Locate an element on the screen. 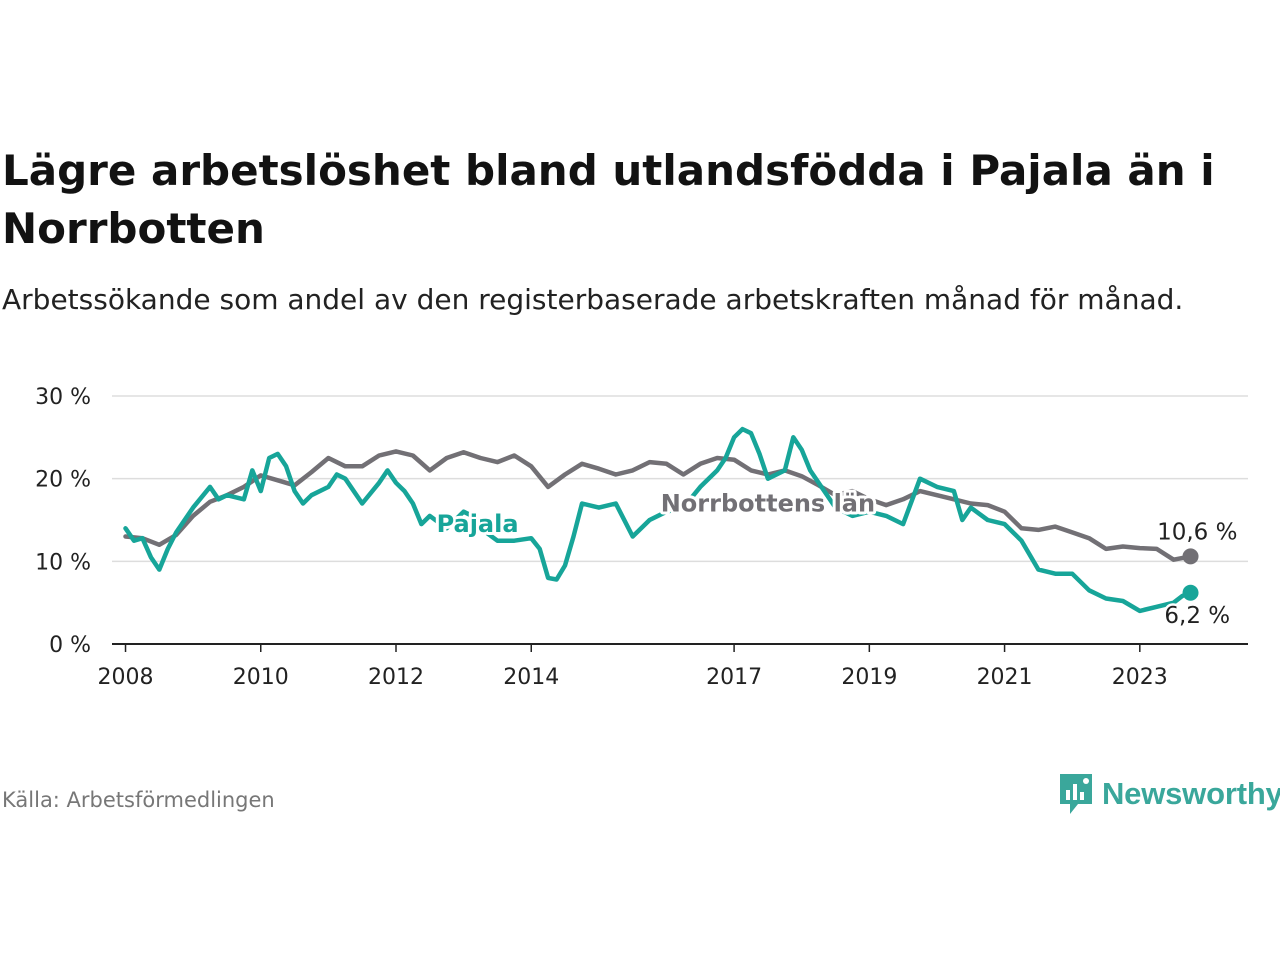 This screenshot has width=1280, height=960. x-tick-label: 2008 is located at coordinates (126, 677).